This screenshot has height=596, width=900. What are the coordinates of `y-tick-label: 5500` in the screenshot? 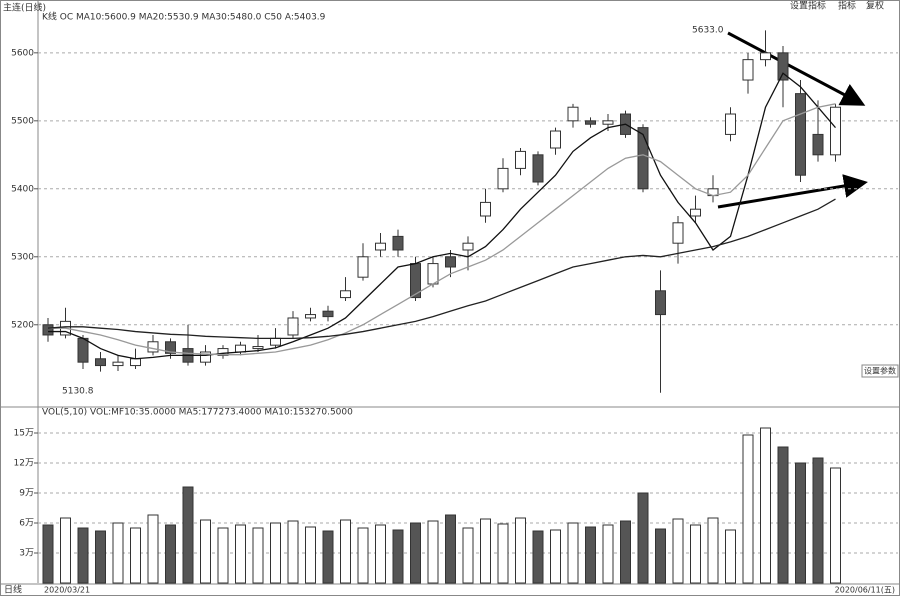 It's located at (22, 121).